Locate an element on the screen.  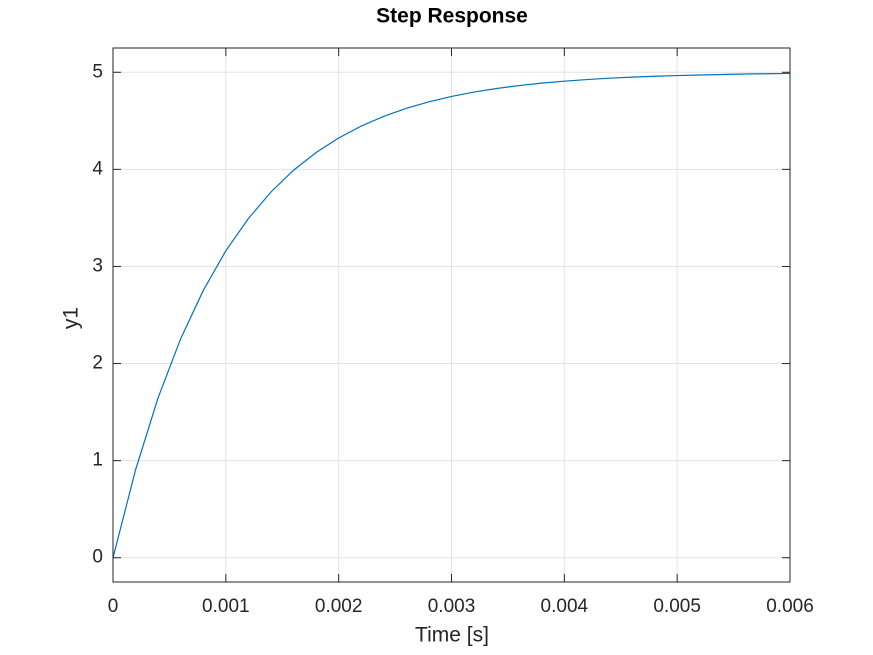
y-tick-label: 2 is located at coordinates (97, 363).